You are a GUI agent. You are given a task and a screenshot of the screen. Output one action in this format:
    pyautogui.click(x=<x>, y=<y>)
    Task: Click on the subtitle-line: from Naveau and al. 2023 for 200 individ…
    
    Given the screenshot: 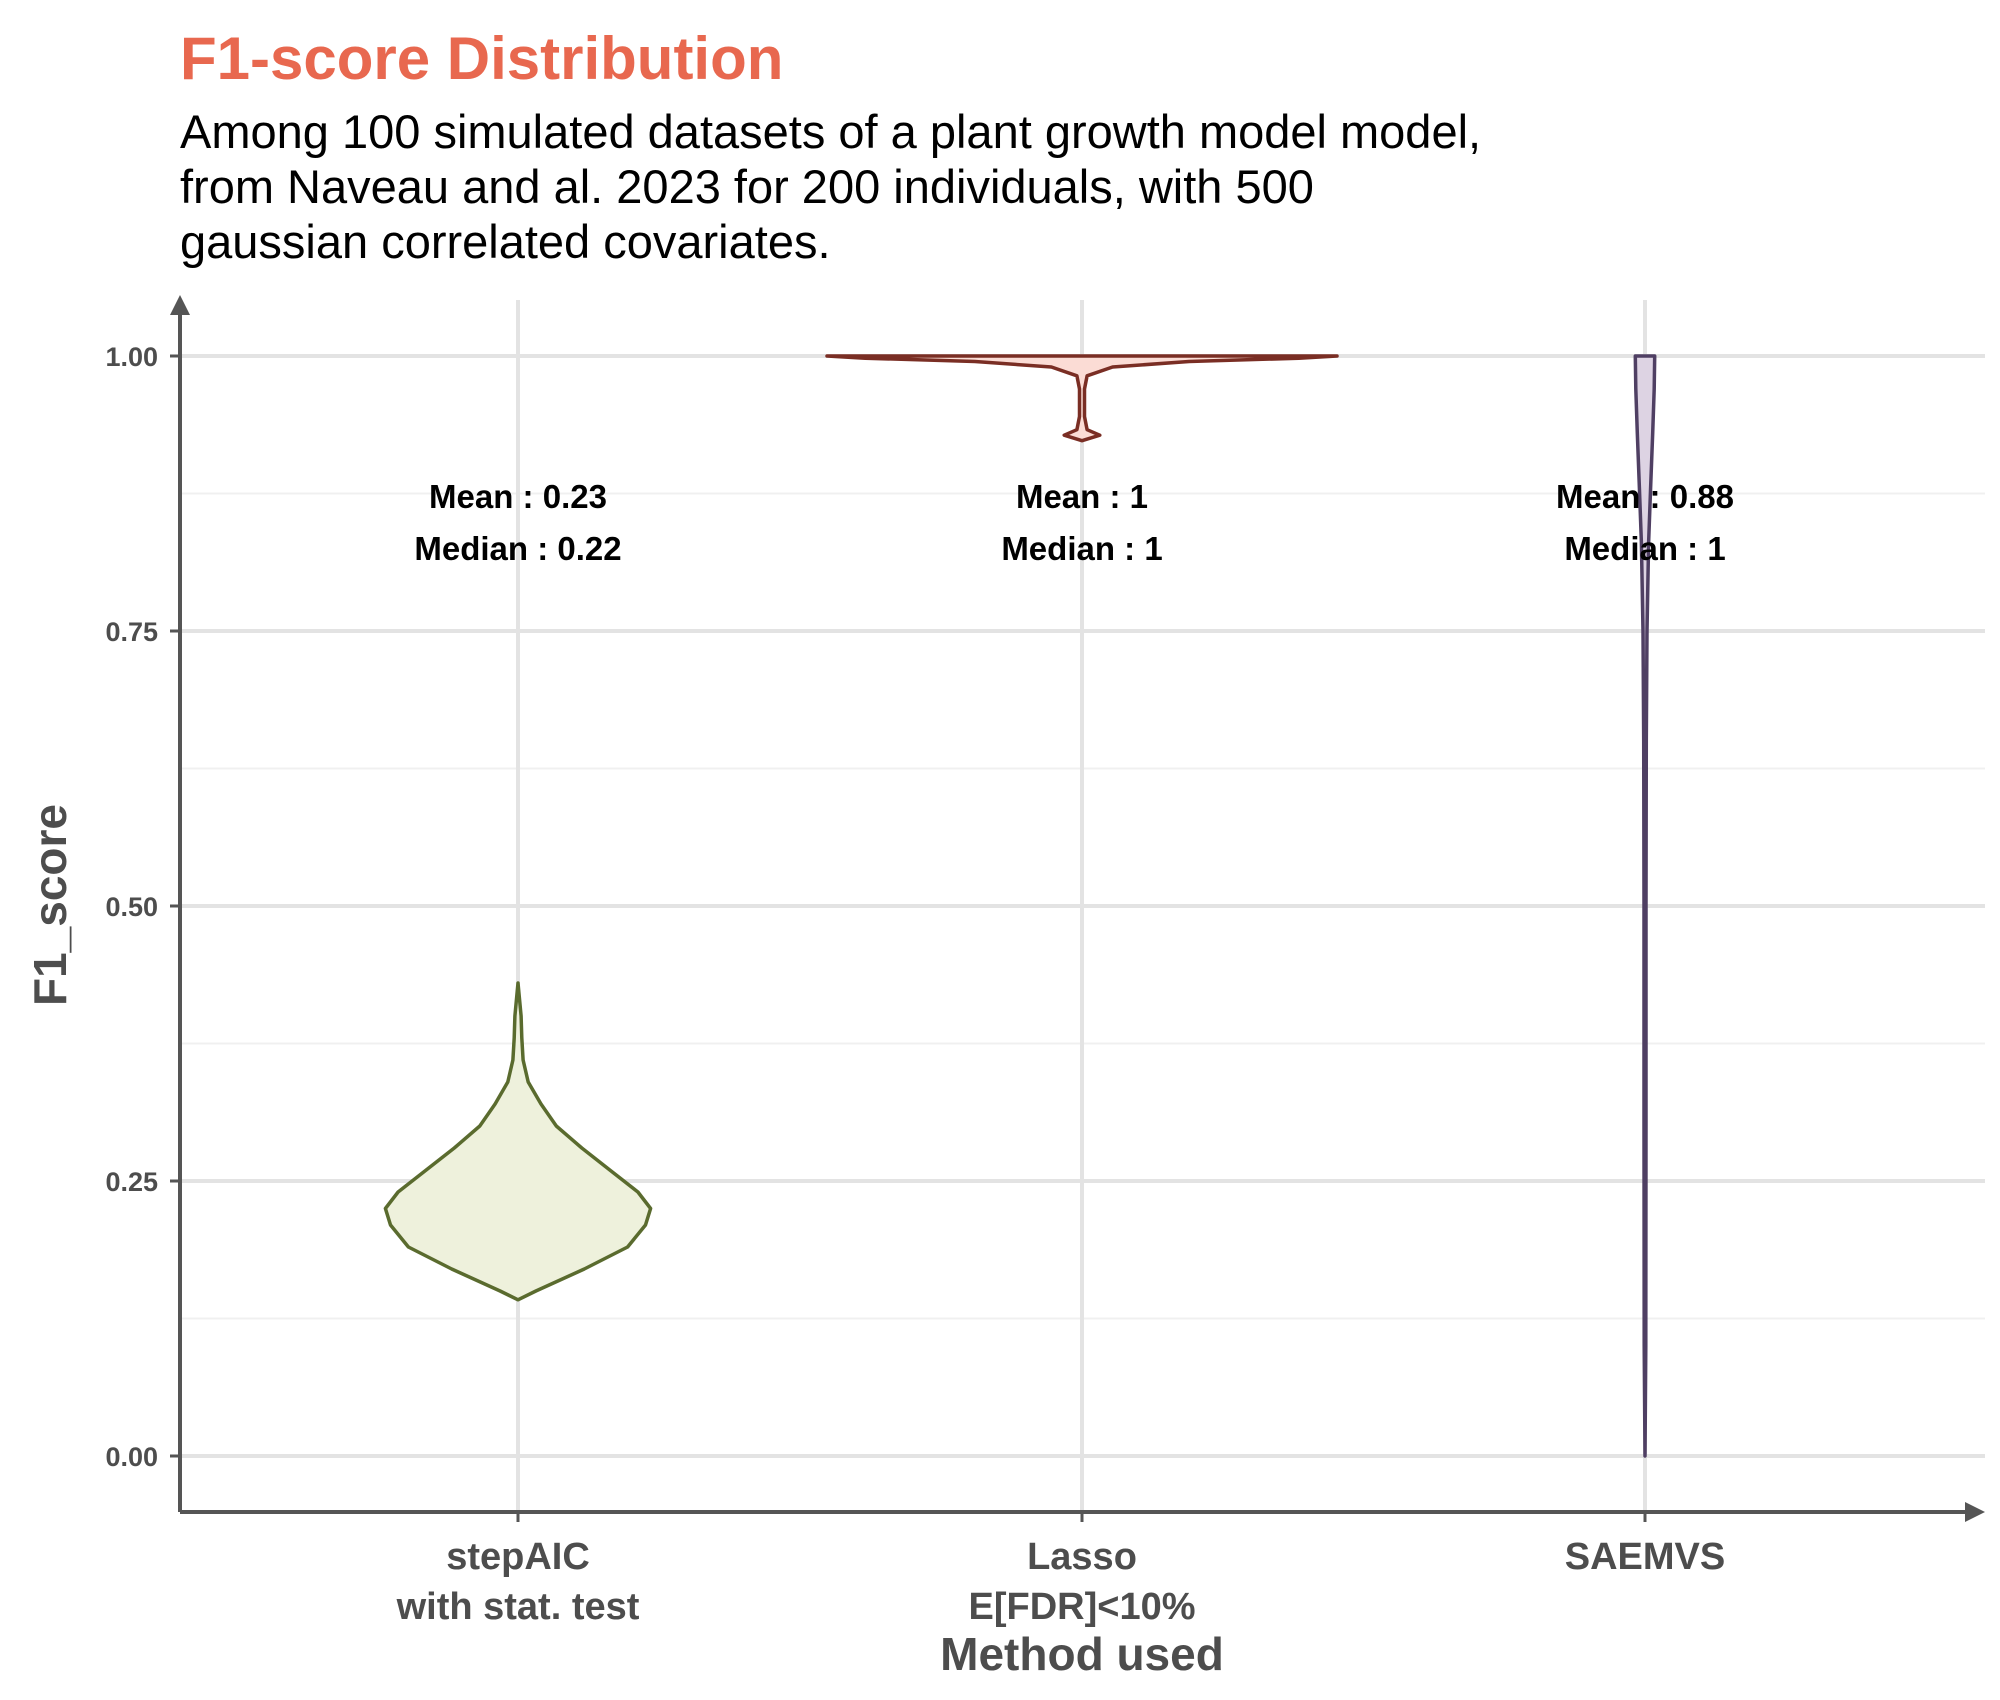 What is the action you would take?
    pyautogui.click(x=747, y=186)
    